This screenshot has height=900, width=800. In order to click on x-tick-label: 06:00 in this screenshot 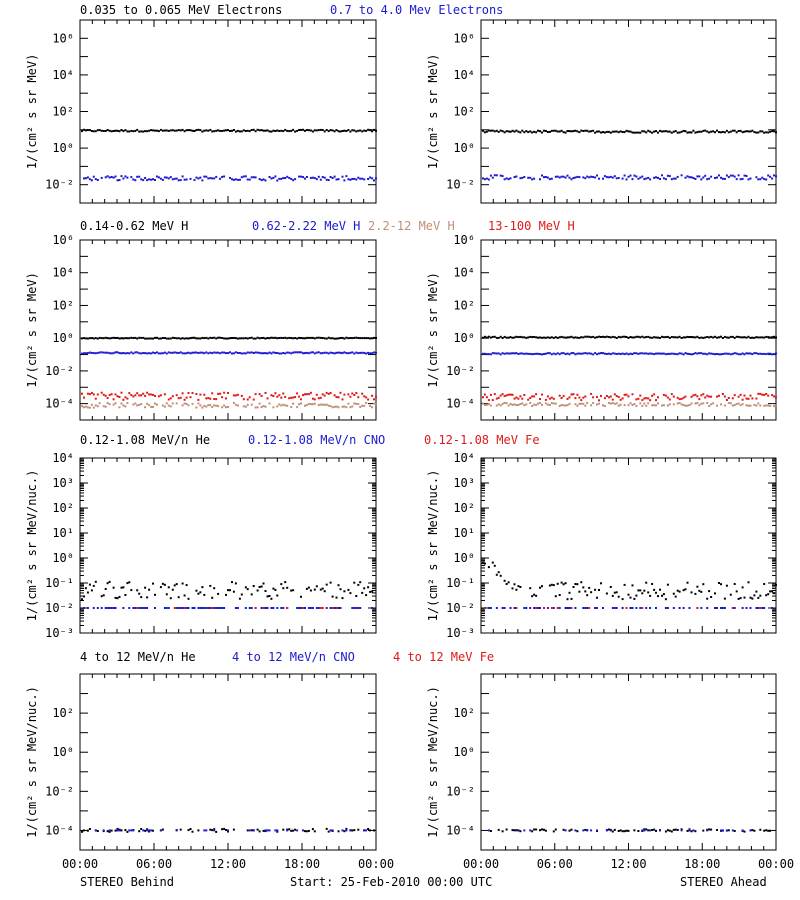, I will do `click(154, 864)`.